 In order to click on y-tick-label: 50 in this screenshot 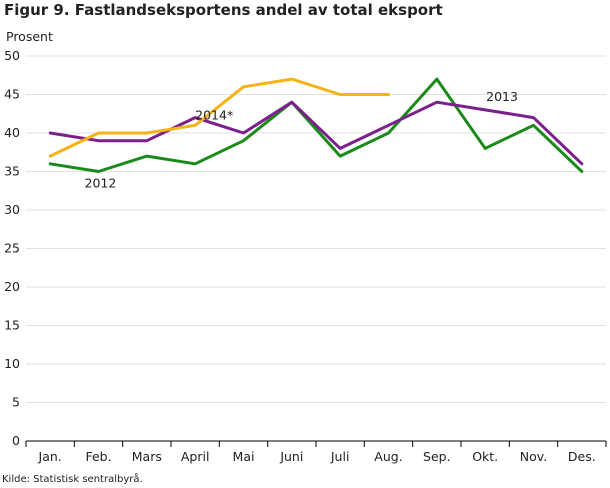, I will do `click(12, 55)`.